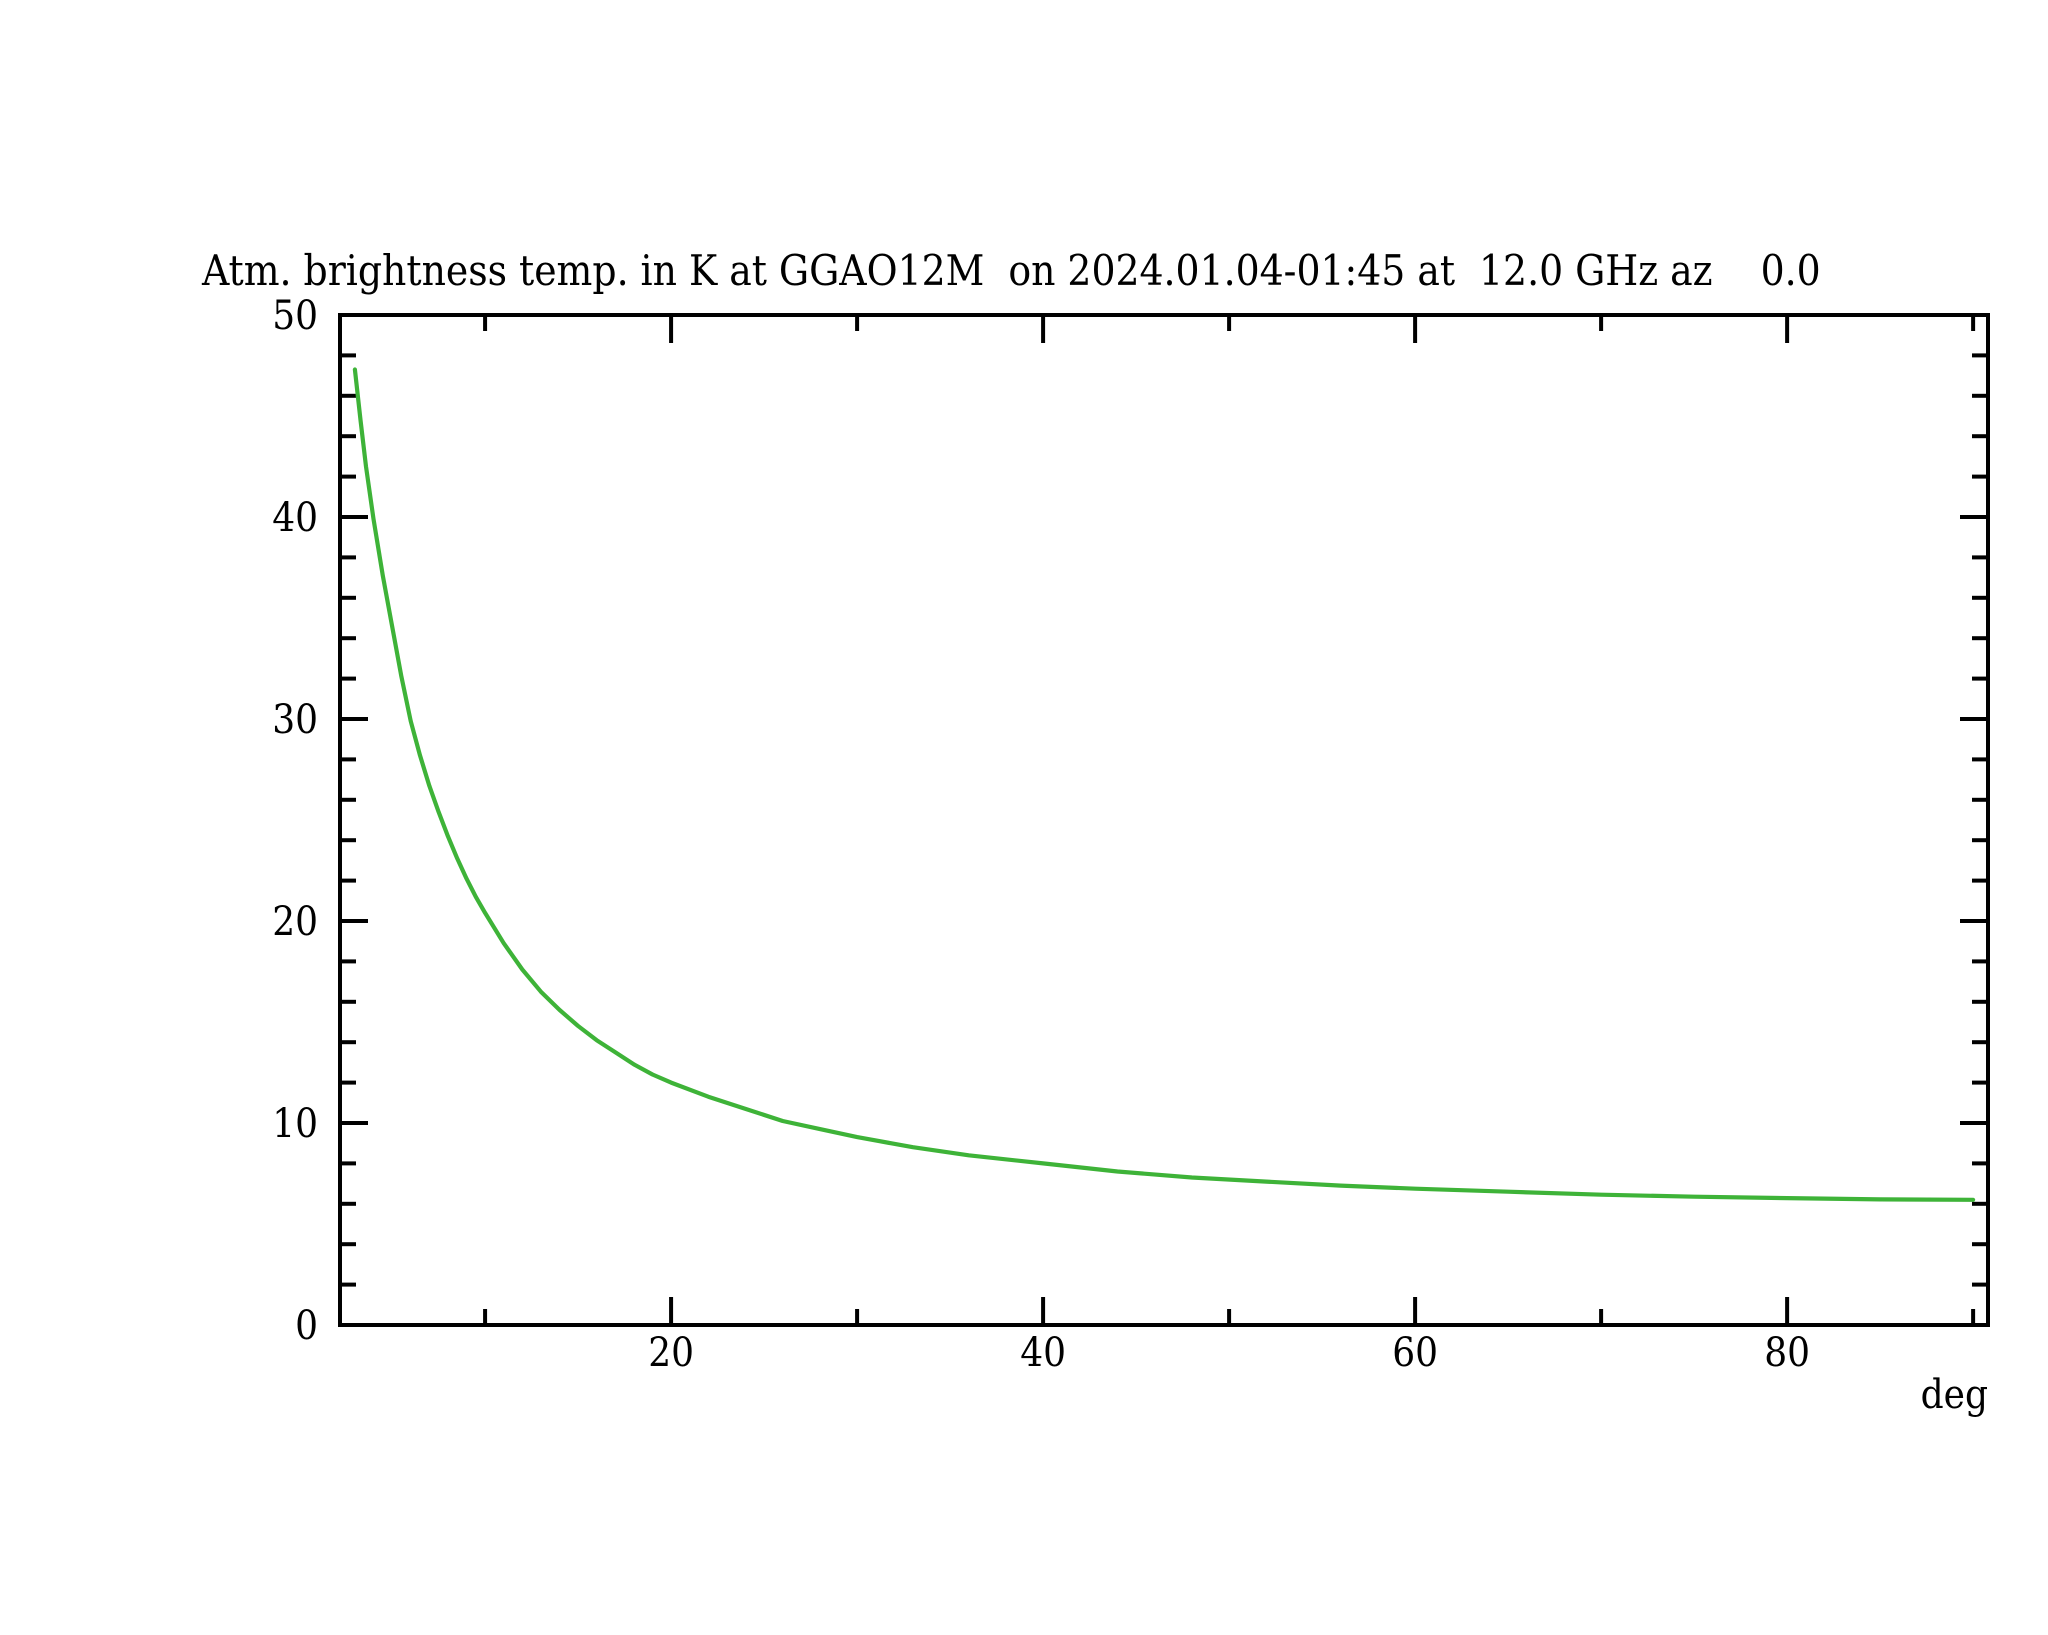 This screenshot has width=2048, height=1635. Describe the element at coordinates (306, 1326) in the screenshot. I see `y-tick-label: 0` at that location.